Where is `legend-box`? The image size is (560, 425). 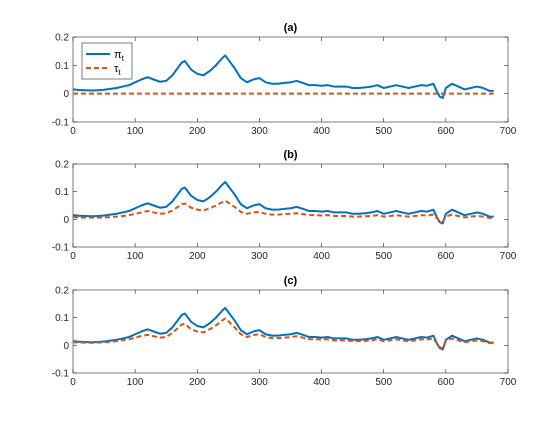 legend-box is located at coordinates (107, 61).